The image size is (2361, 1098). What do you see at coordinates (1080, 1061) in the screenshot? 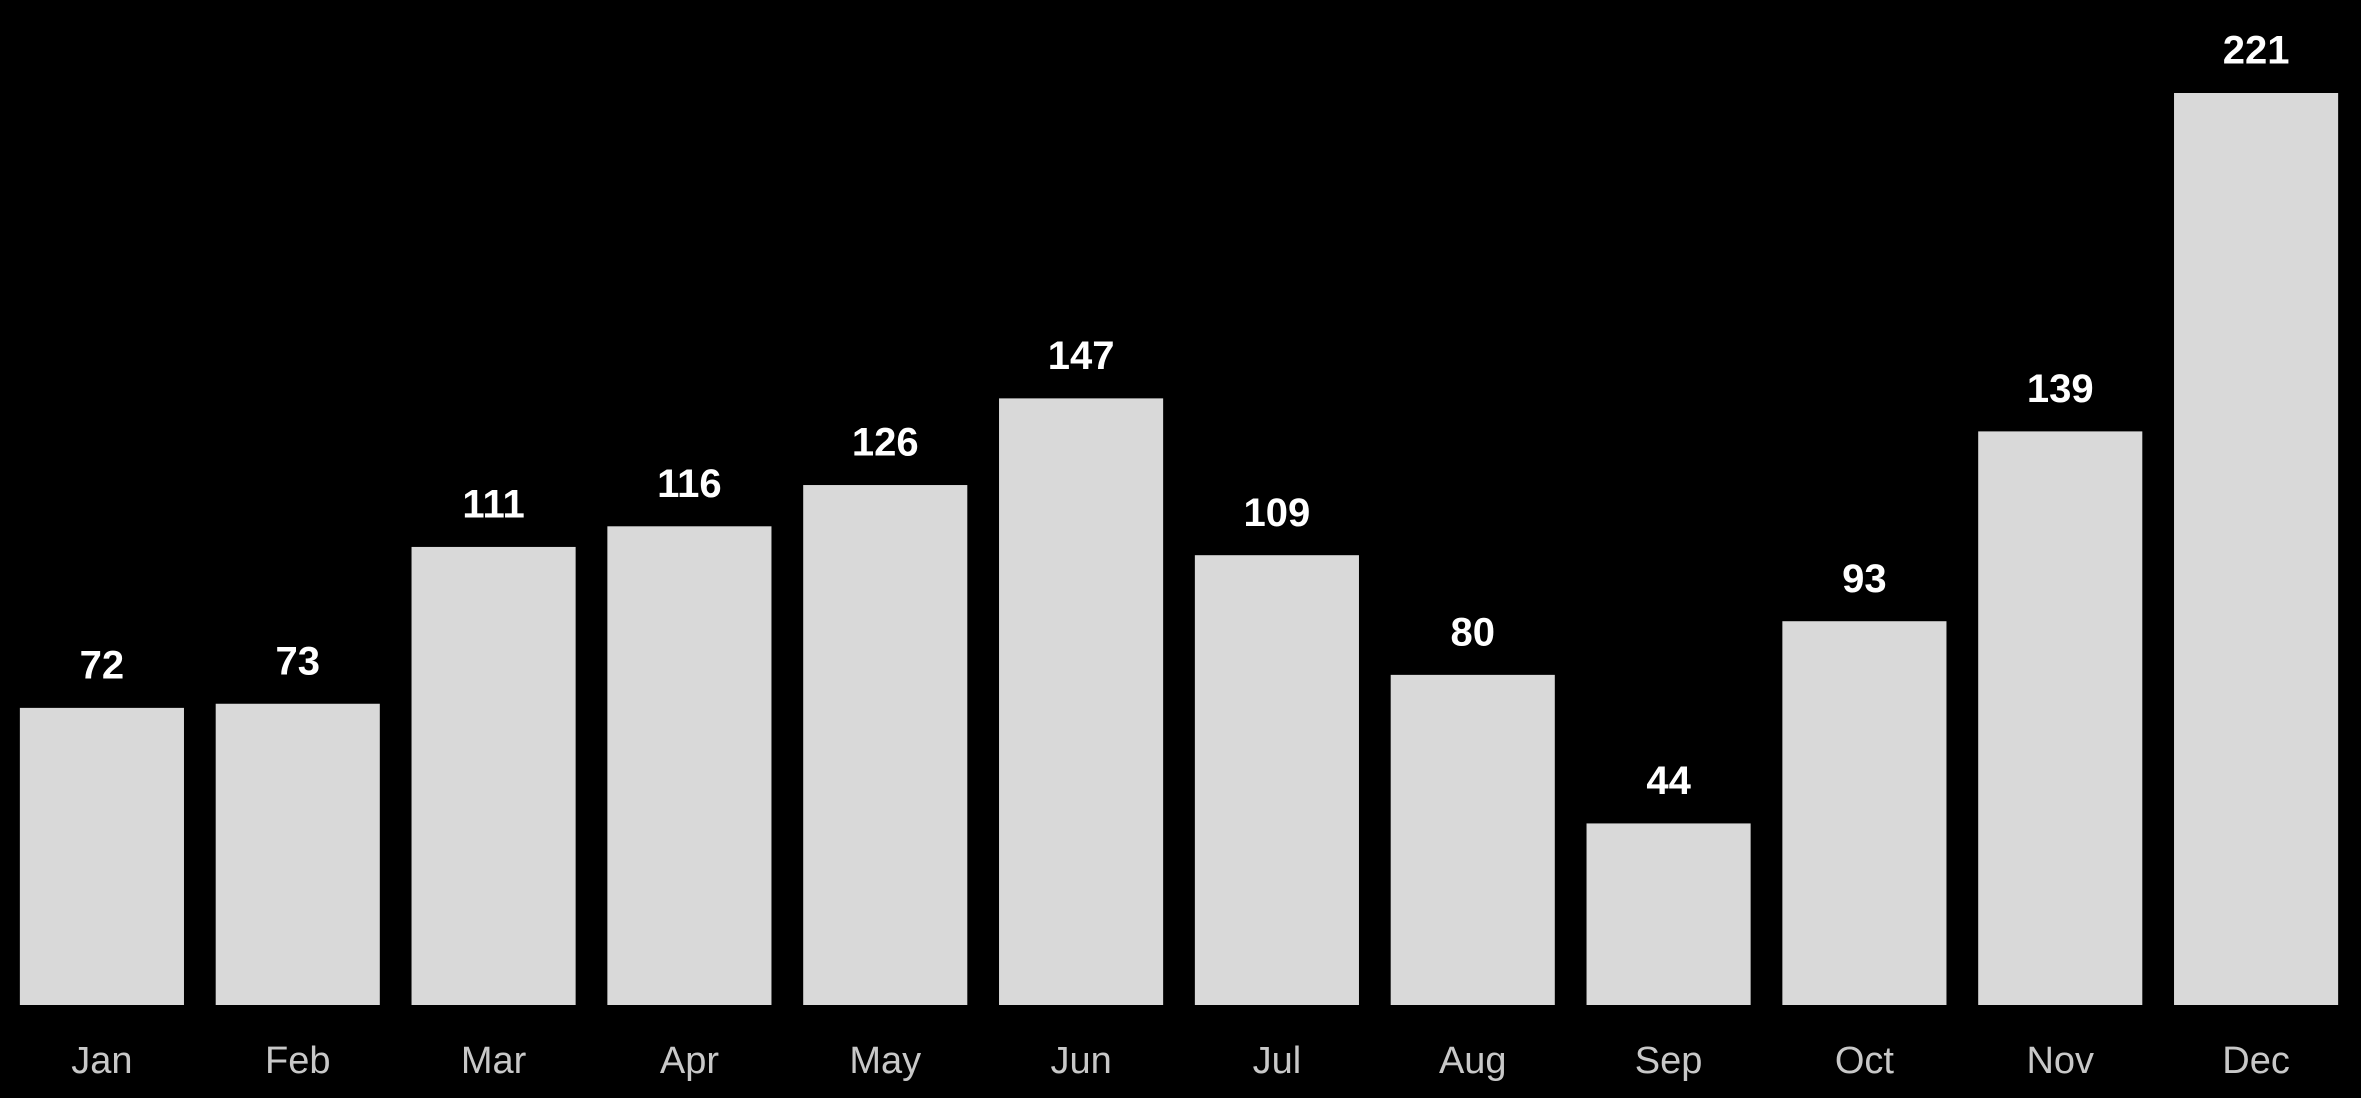
I see `x-tick-label: Jun` at bounding box center [1080, 1061].